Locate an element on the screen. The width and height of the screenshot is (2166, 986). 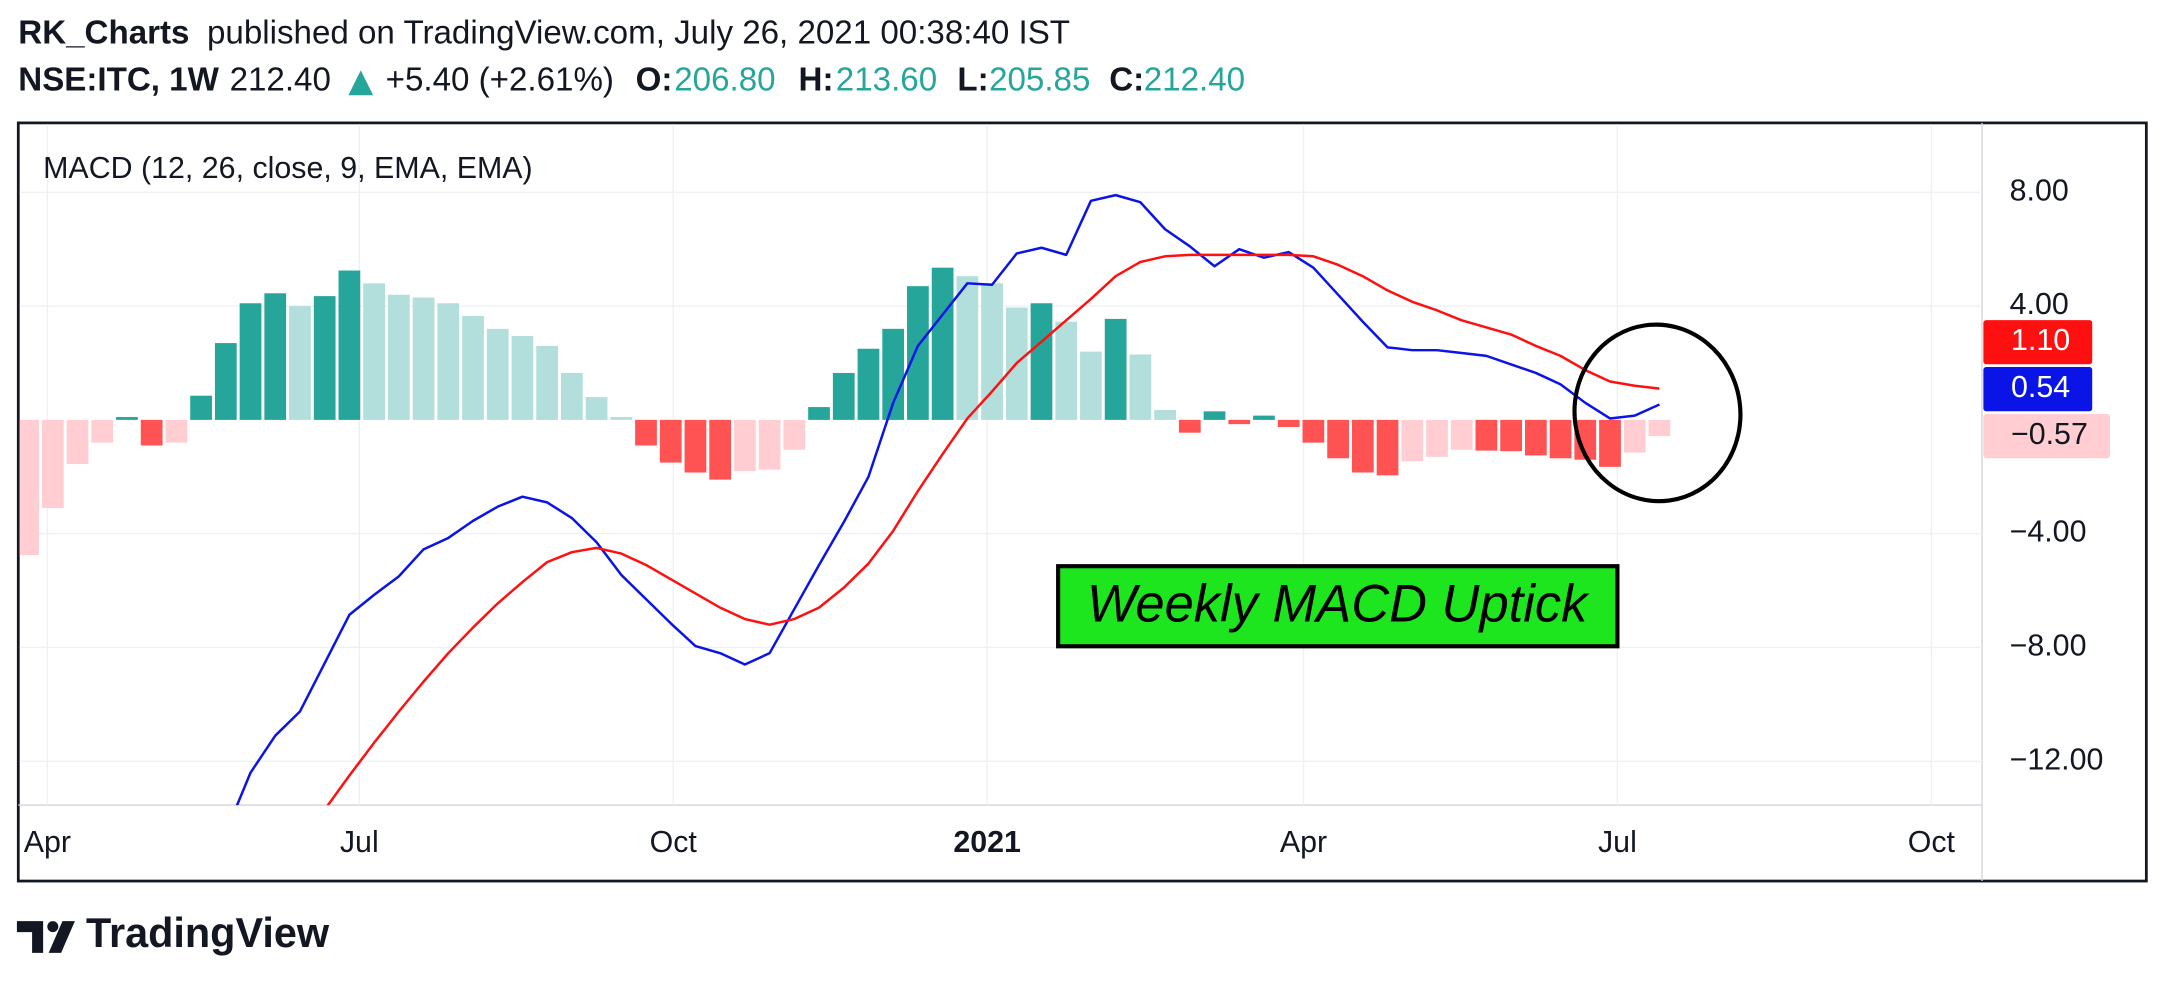
ohlc-label: C: is located at coordinates (1126, 79).